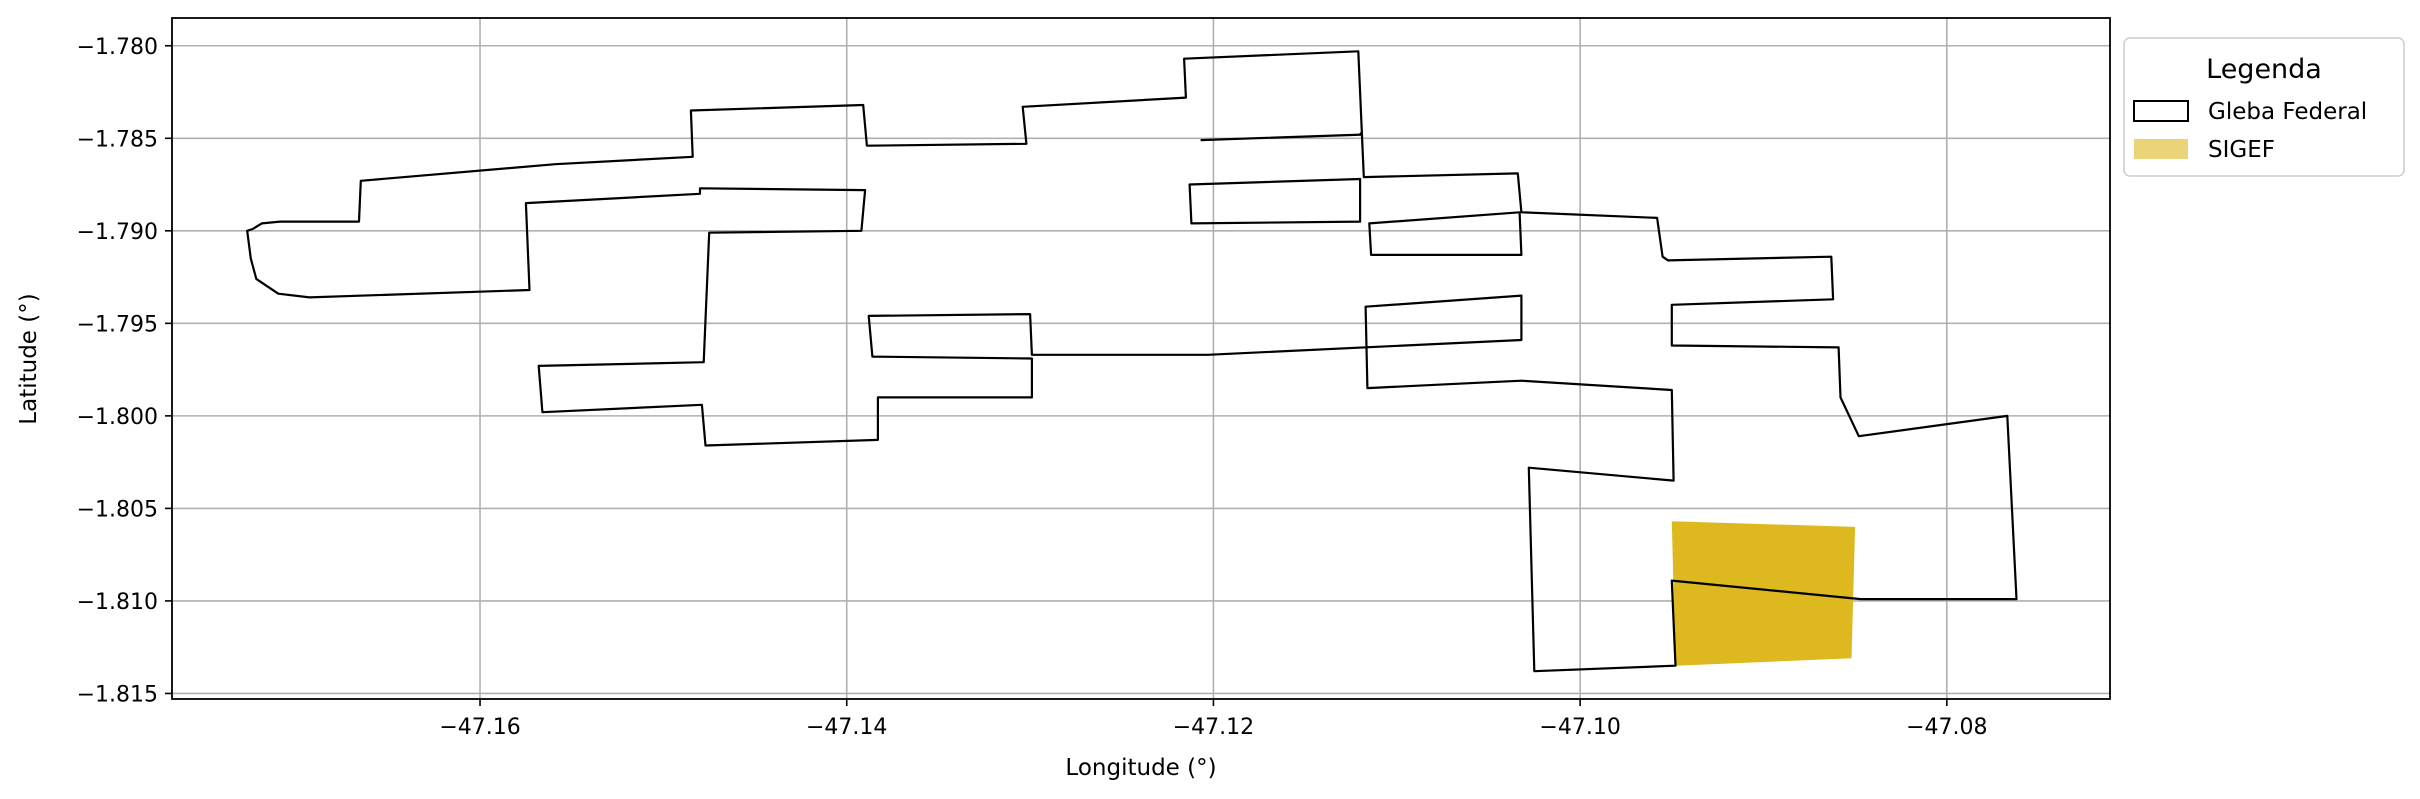 Image resolution: width=2420 pixels, height=799 pixels. Describe the element at coordinates (846, 727) in the screenshot. I see `x-tick-label: −47.14` at that location.